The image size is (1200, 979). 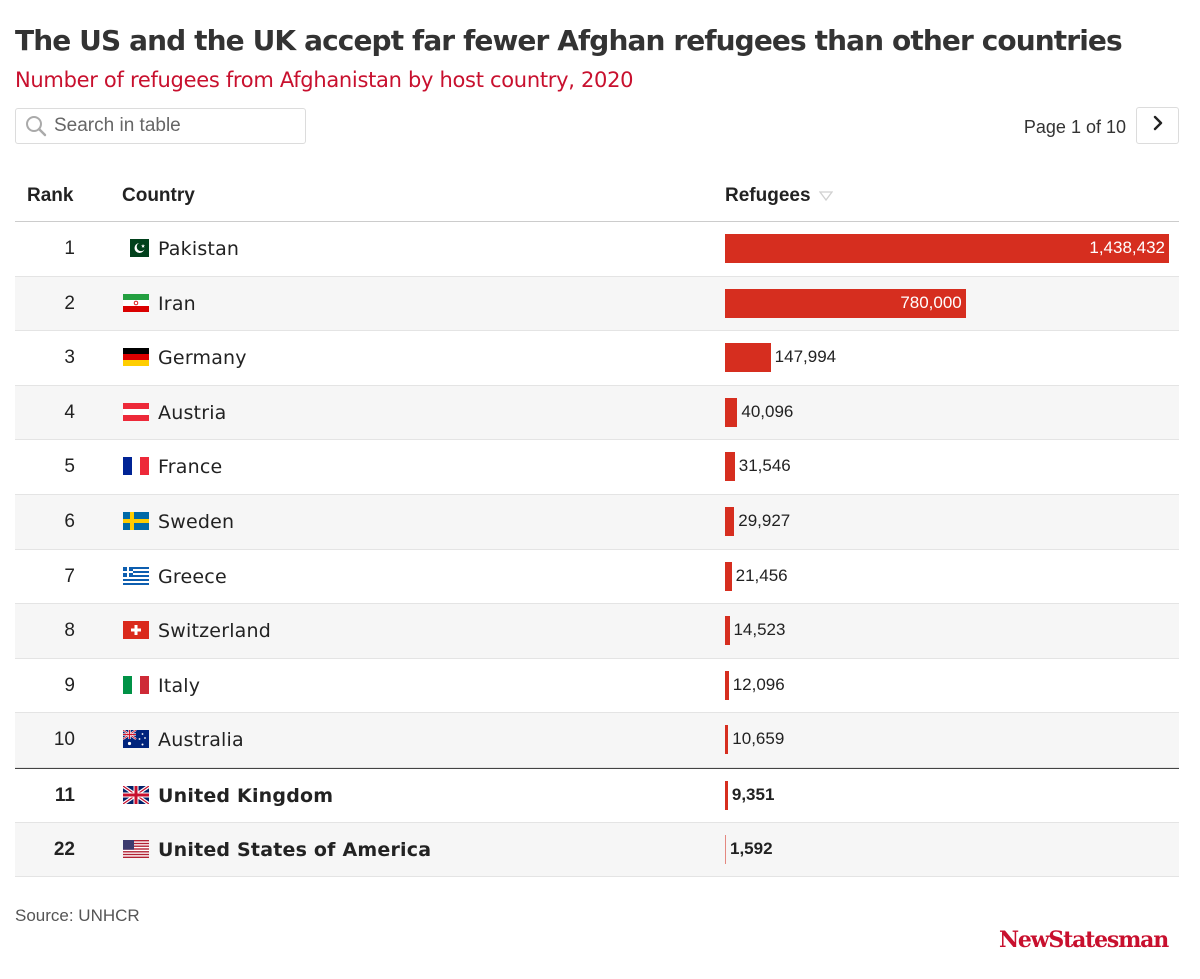 What do you see at coordinates (931, 302) in the screenshot?
I see `refugee-value: 780,000` at bounding box center [931, 302].